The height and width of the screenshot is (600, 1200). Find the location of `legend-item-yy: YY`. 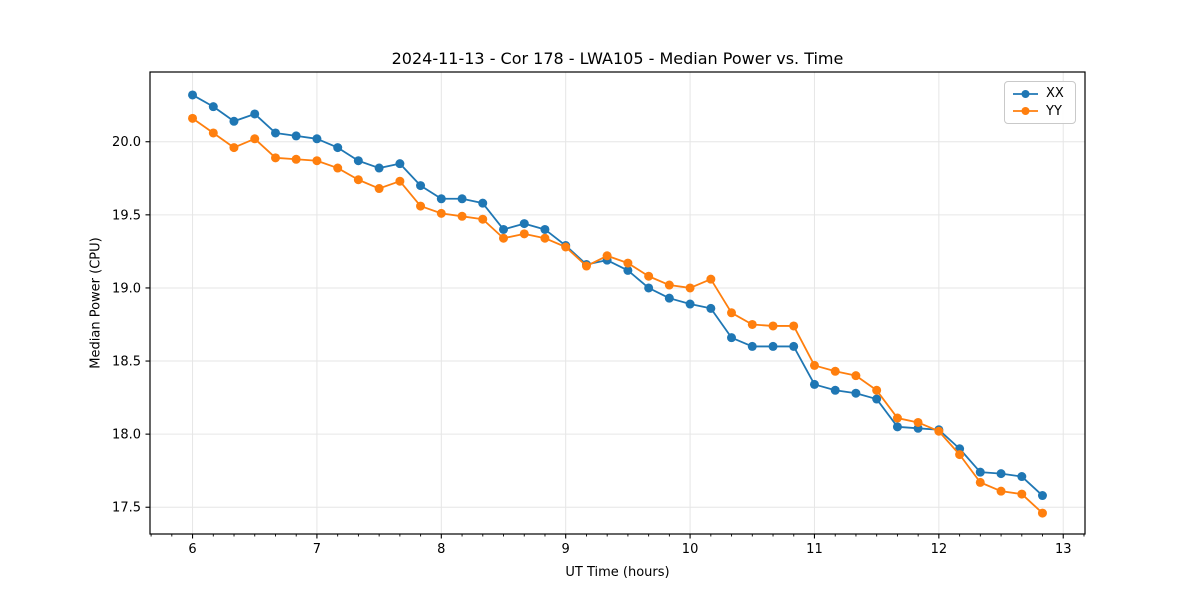

legend-item-yy: YY is located at coordinates (1040, 111).